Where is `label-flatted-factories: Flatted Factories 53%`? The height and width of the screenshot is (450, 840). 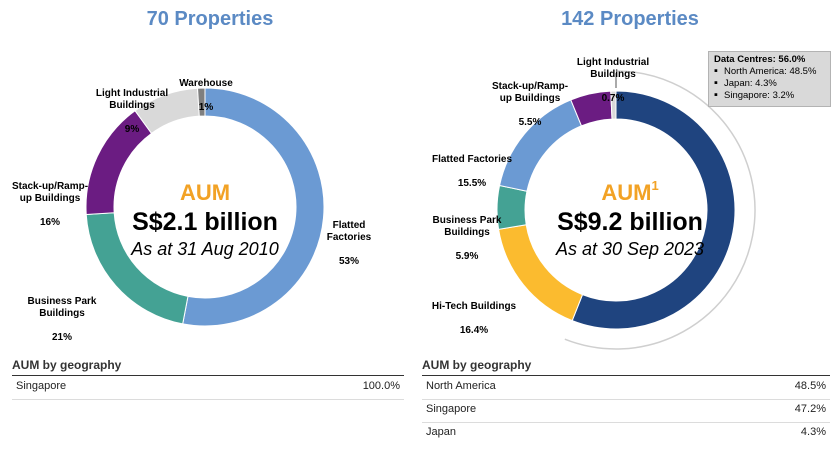
label-flatted-factories: Flatted Factories 53% is located at coordinates (349, 244).